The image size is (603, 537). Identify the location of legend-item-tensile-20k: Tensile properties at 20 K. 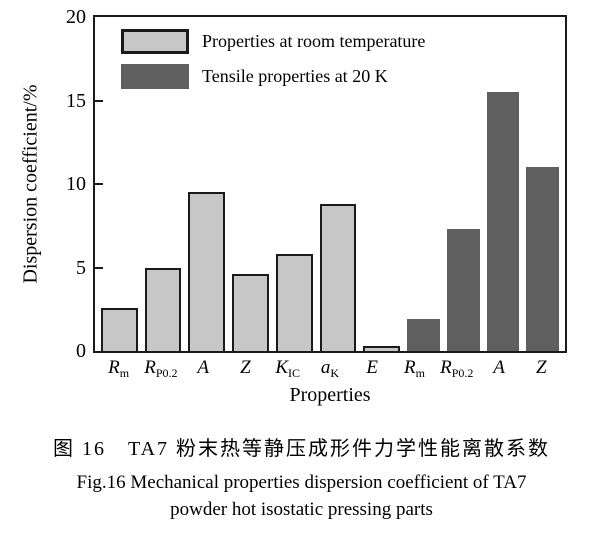
(273, 76).